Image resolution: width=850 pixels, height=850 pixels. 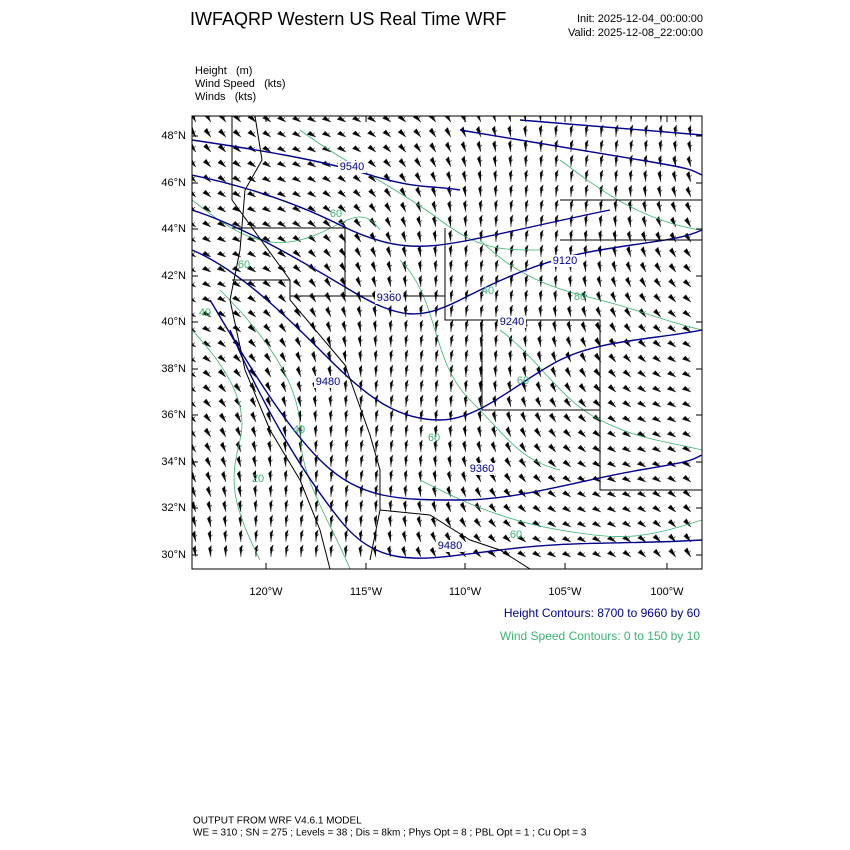 I want to click on height-label: 9540, so click(x=352, y=167).